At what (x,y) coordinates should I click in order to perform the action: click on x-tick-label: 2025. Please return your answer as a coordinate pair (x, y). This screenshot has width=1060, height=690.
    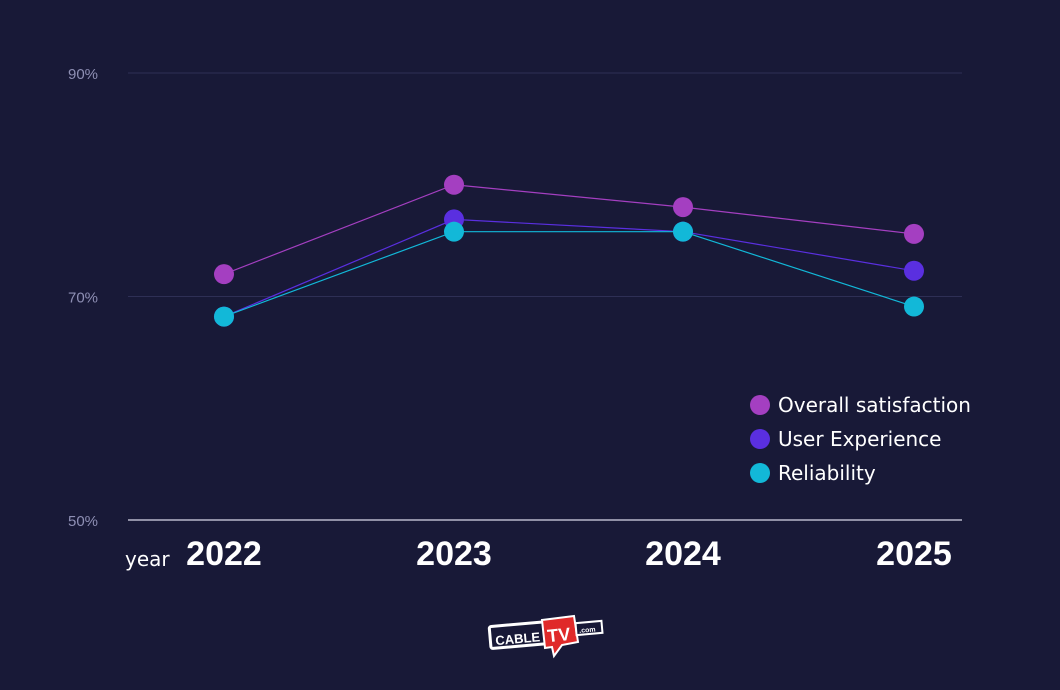
    Looking at the image, I should click on (914, 554).